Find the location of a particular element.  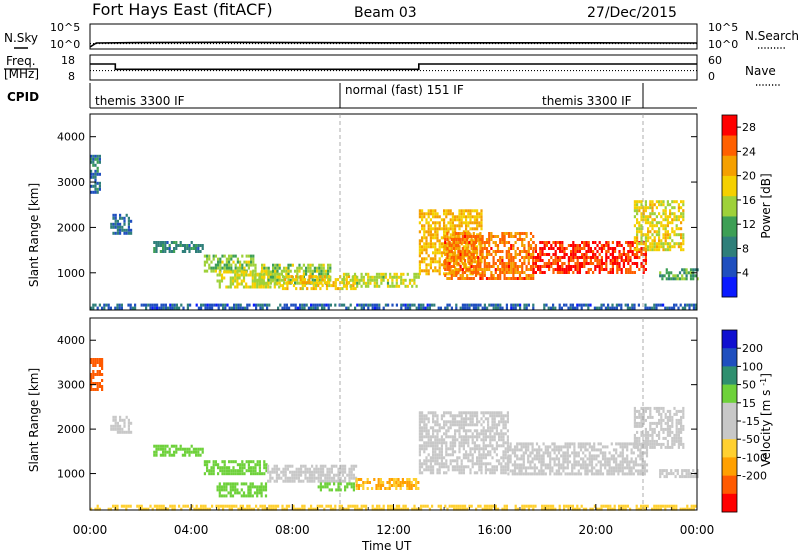

velocity-region is located at coordinates (578, 459).